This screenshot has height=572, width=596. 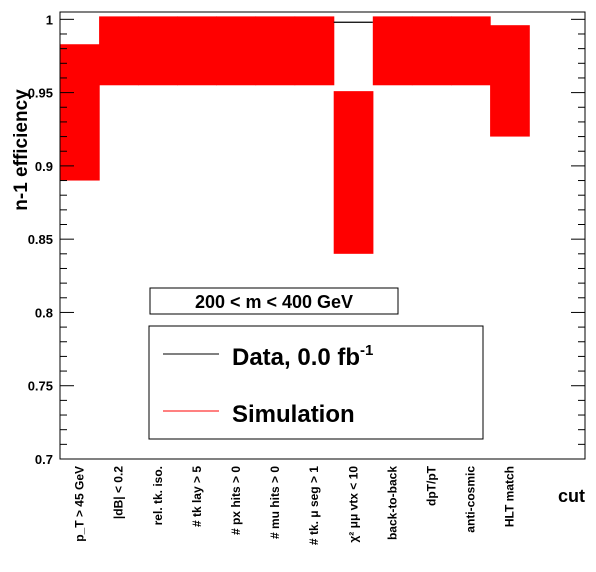 I want to click on y-tick-label: 0.75, so click(x=40, y=386).